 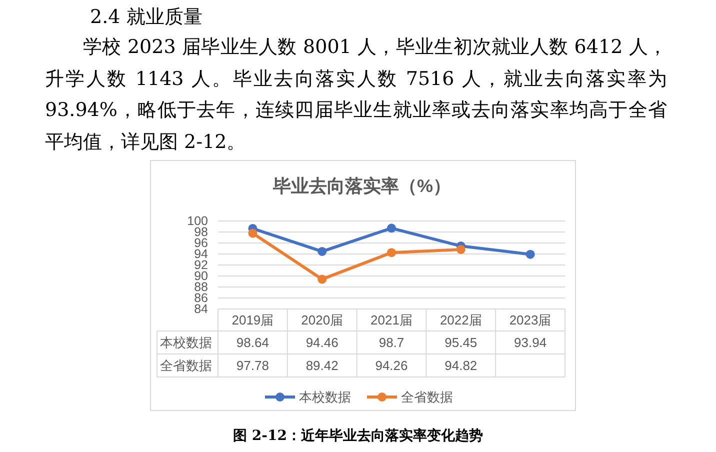 I want to click on y-tick-label: 100, so click(x=197, y=221).